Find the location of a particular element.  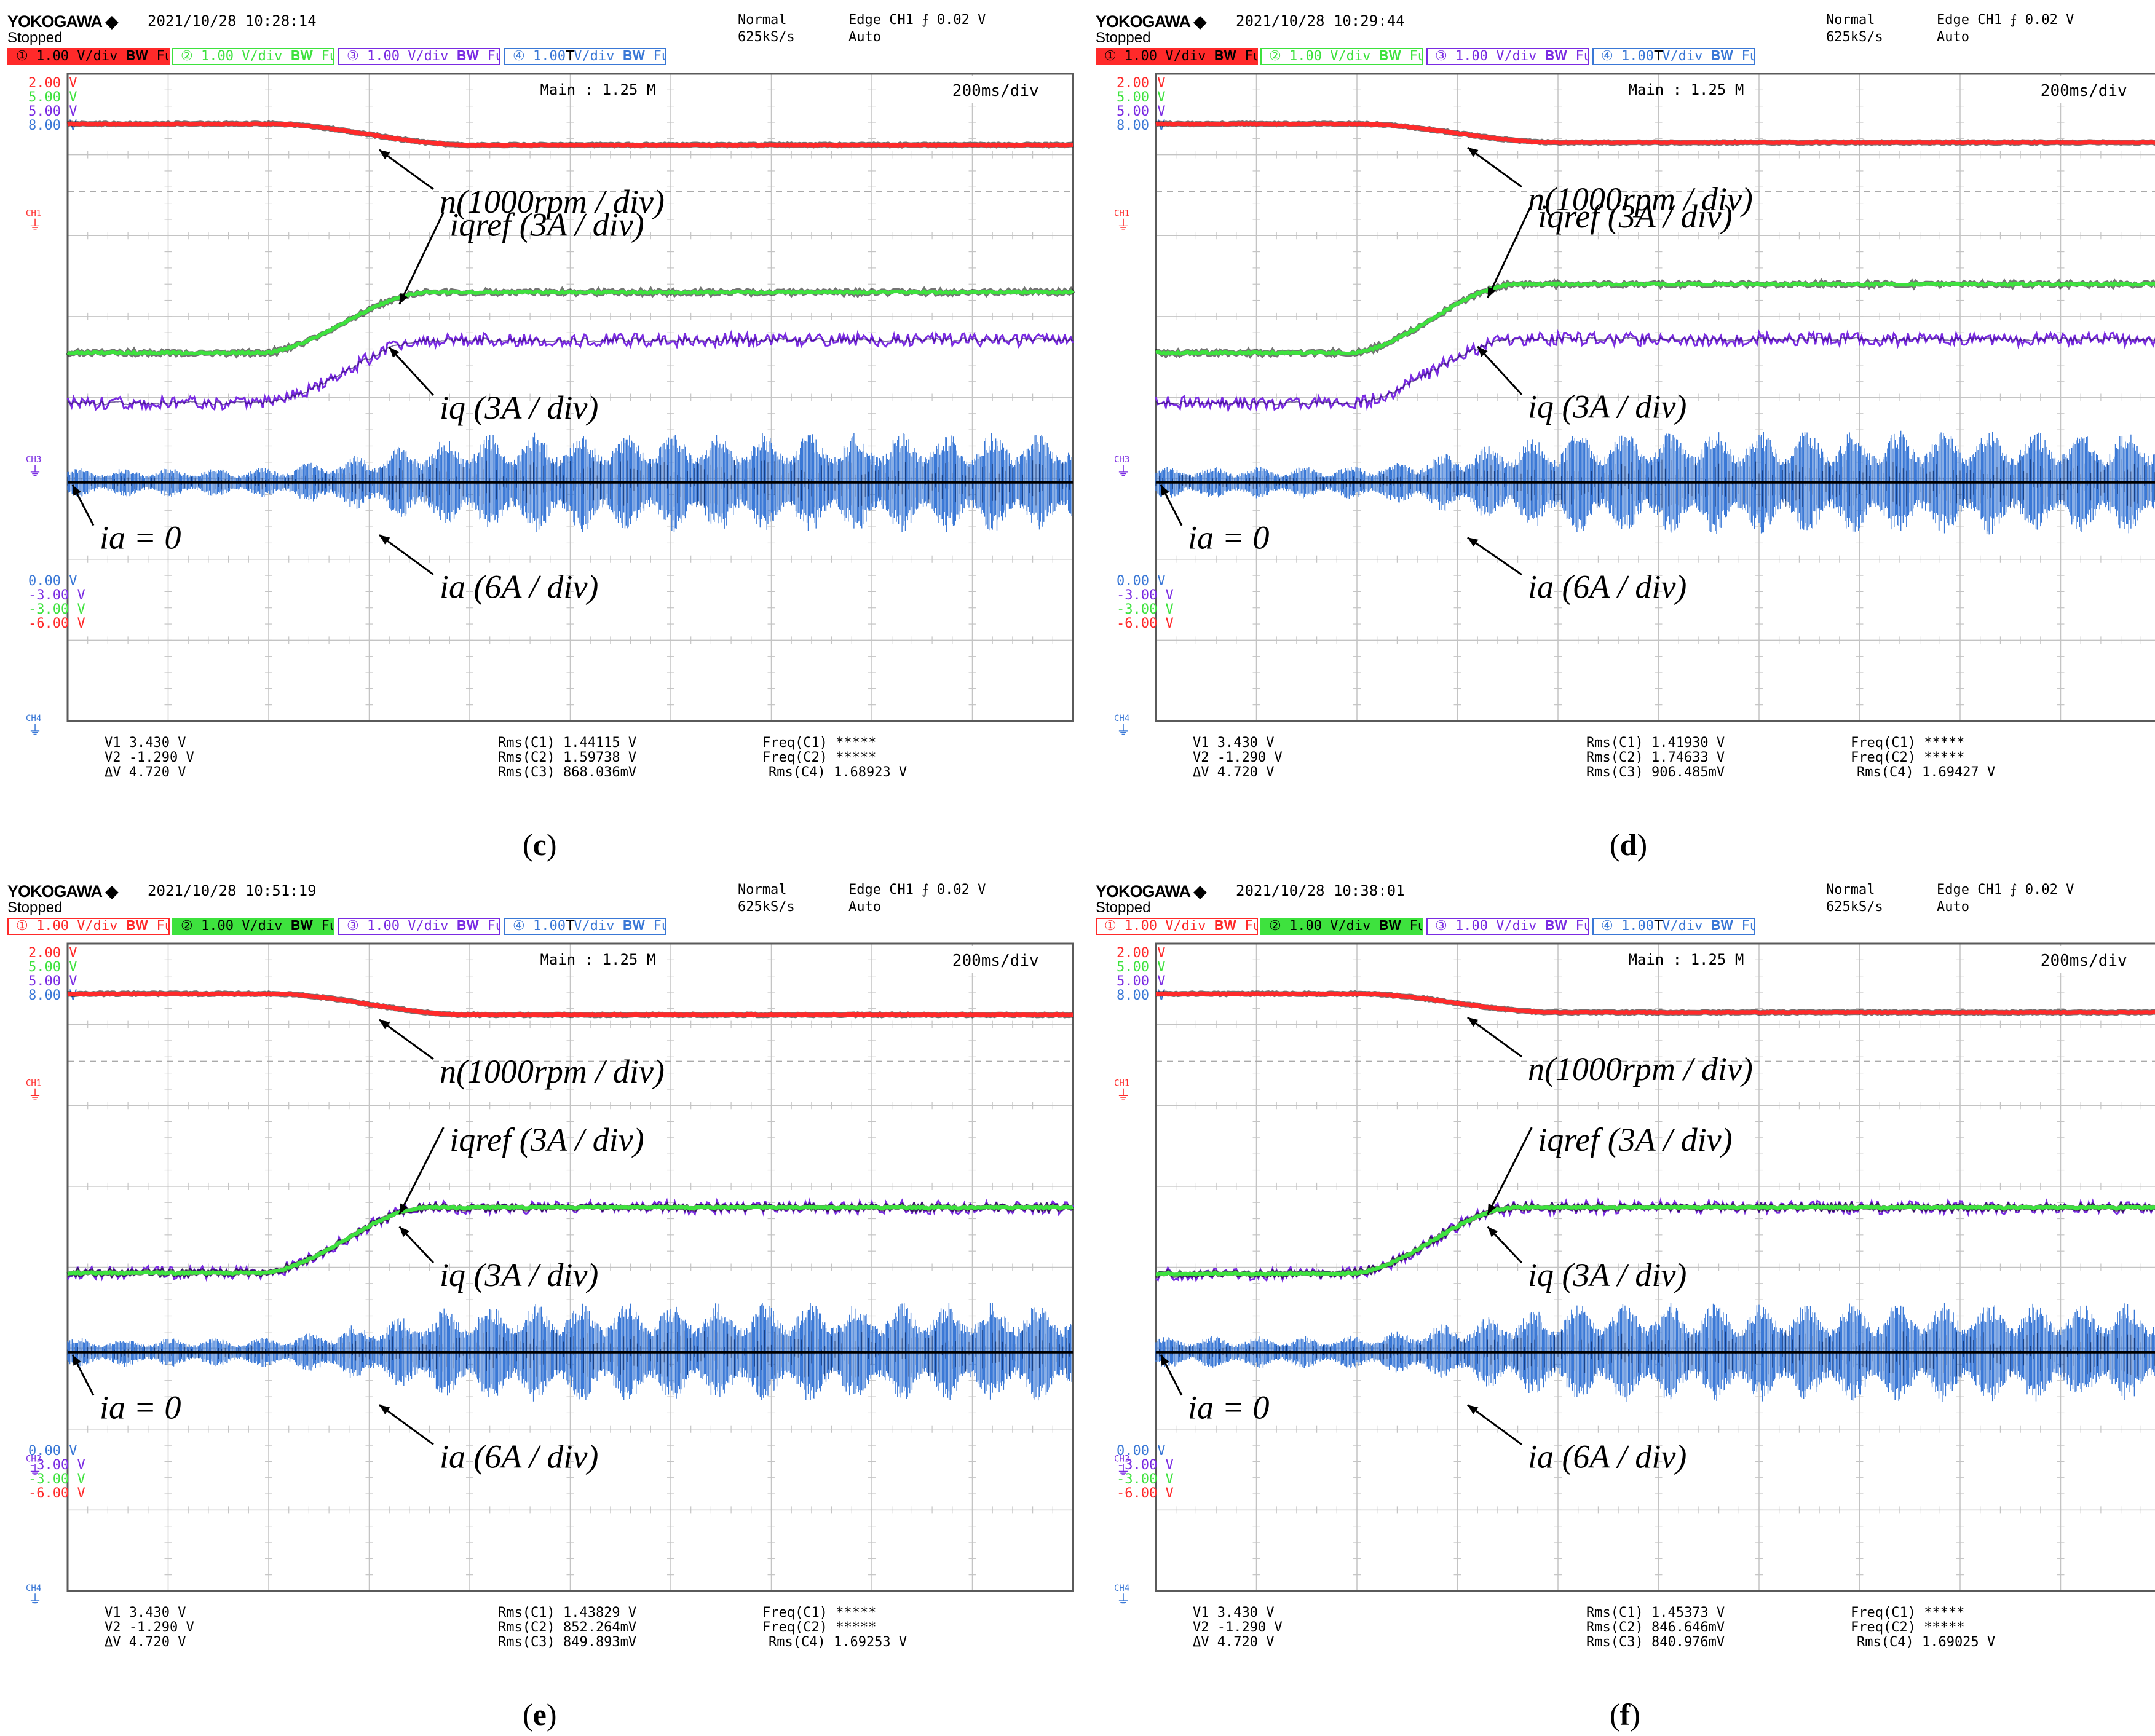

annotation-n: n(1000rpm / div) is located at coordinates (1610, 182).